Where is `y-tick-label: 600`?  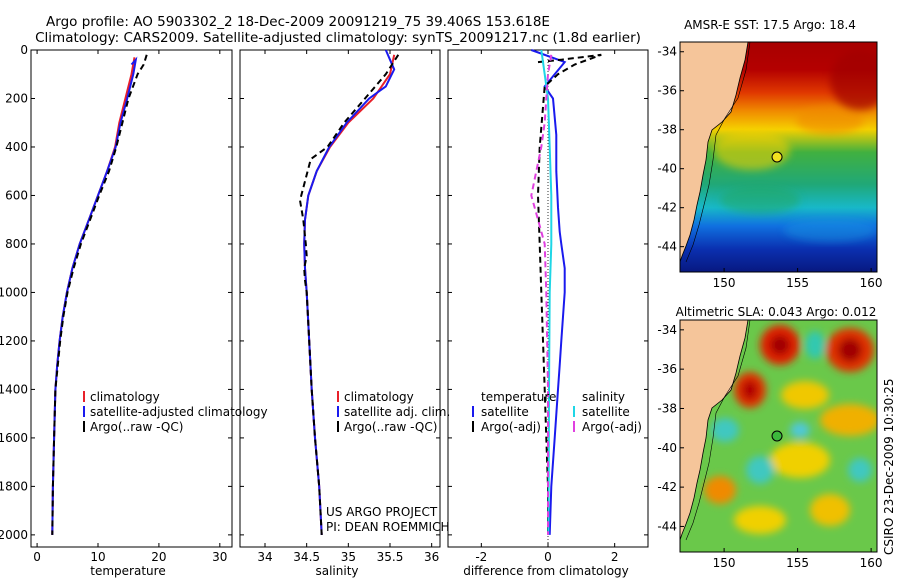
y-tick-label: 600 is located at coordinates (16, 195).